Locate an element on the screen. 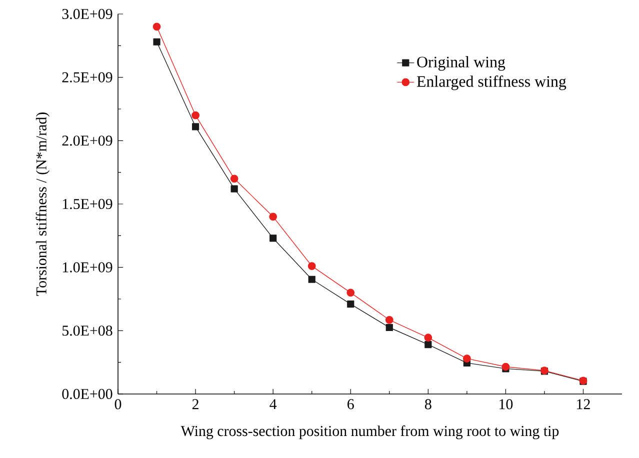 This screenshot has width=639, height=458. y-tick-label: 2.0E+09 is located at coordinates (87, 141).